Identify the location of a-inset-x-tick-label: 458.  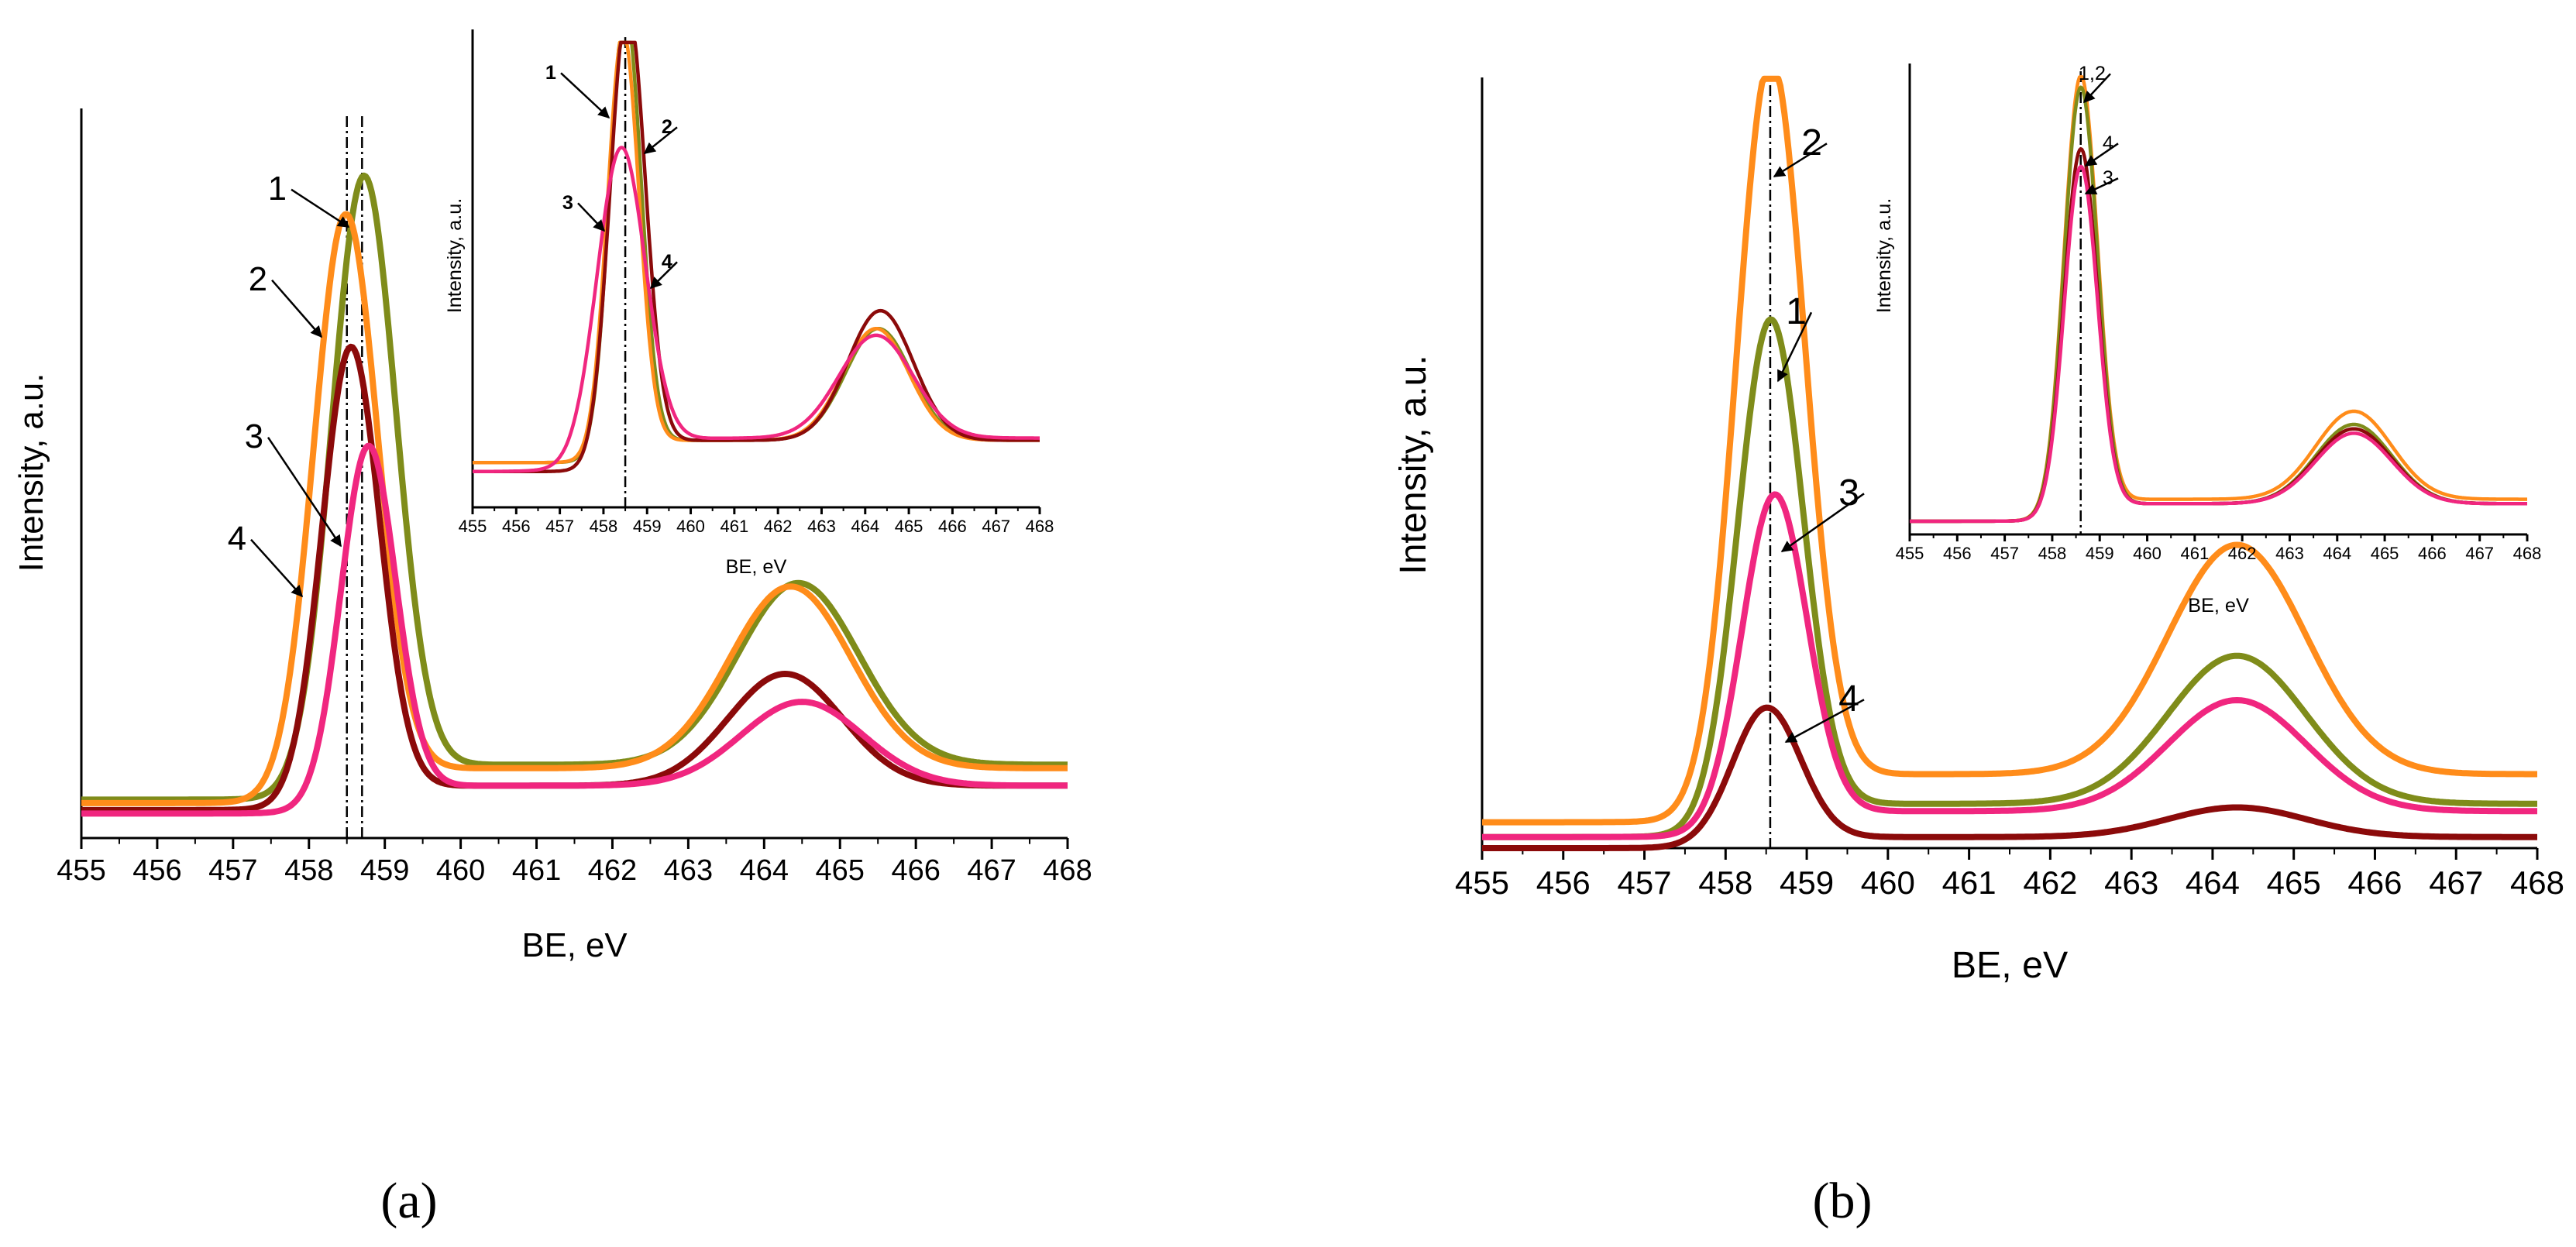
(604, 526).